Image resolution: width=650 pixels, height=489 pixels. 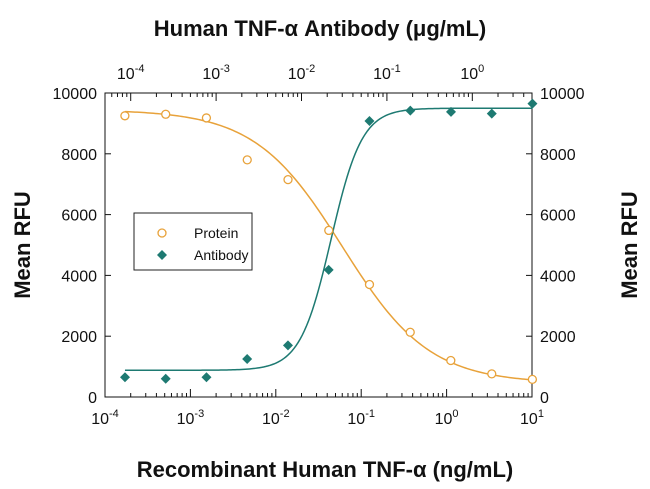 I want to click on y-tick-label-right: 2000, so click(x=558, y=337).